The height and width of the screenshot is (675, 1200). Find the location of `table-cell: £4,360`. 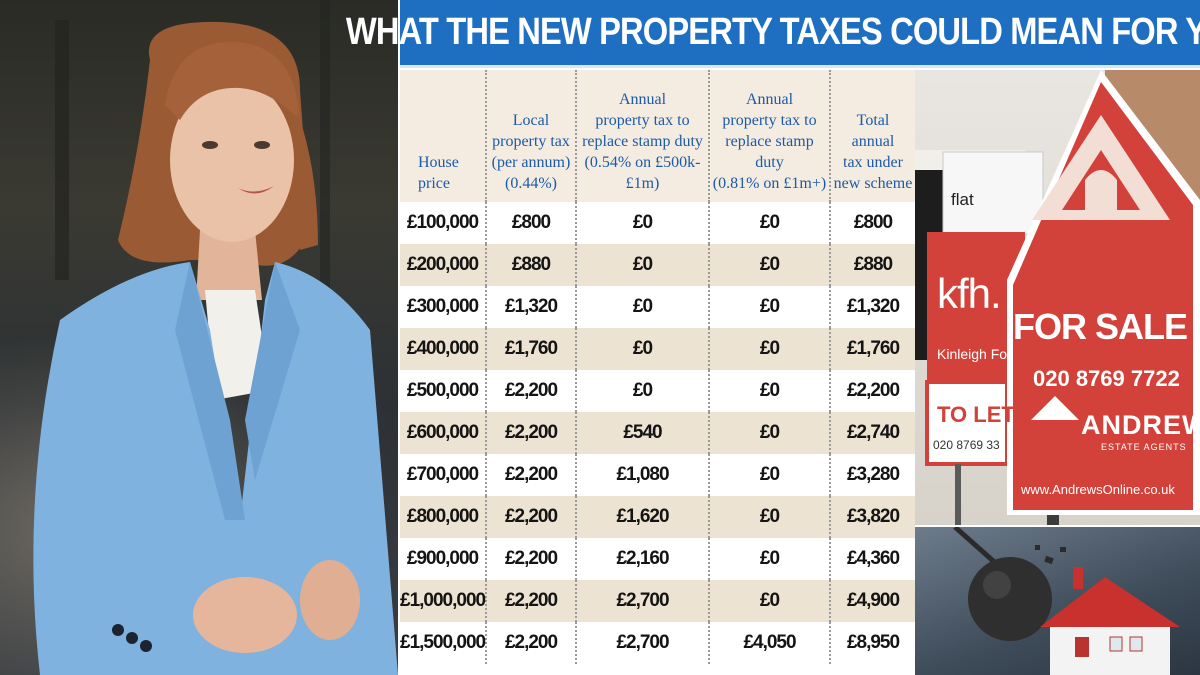

table-cell: £4,360 is located at coordinates (872, 559).